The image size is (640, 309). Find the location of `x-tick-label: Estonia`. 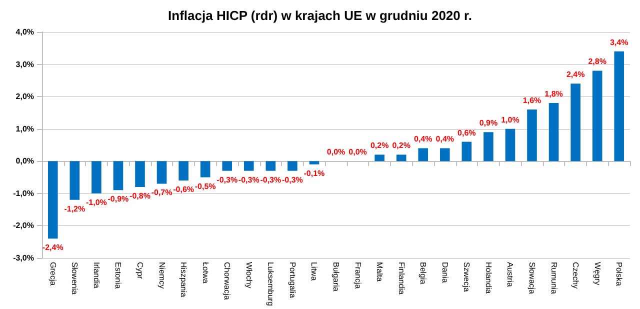

x-tick-label: Estonia is located at coordinates (118, 276).